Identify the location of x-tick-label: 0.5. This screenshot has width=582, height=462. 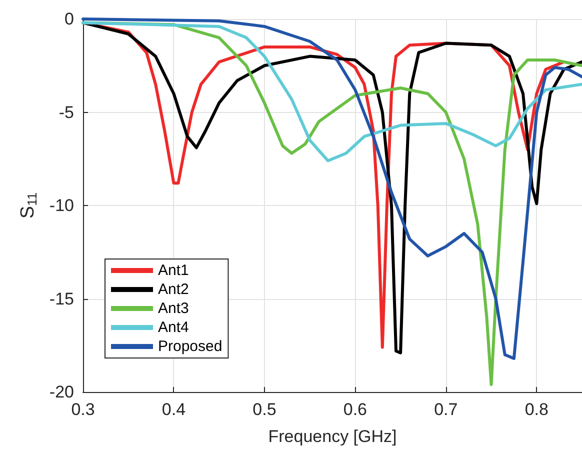
(264, 409).